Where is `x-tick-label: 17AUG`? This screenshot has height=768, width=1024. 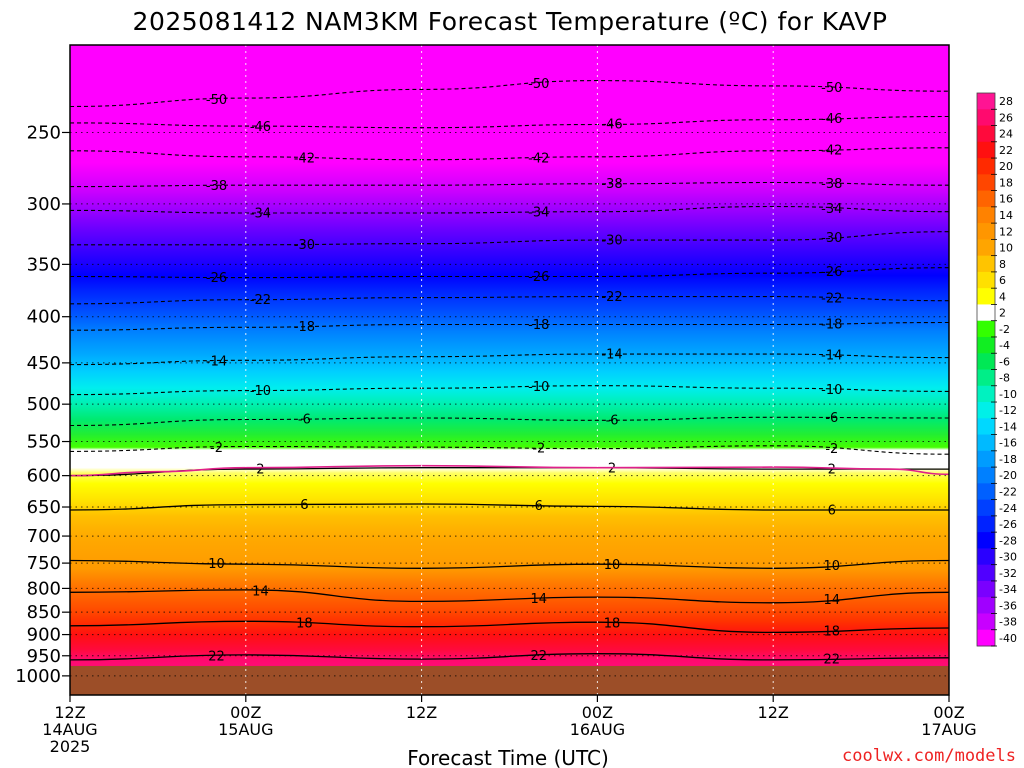
x-tick-label: 17AUG is located at coordinates (948, 729).